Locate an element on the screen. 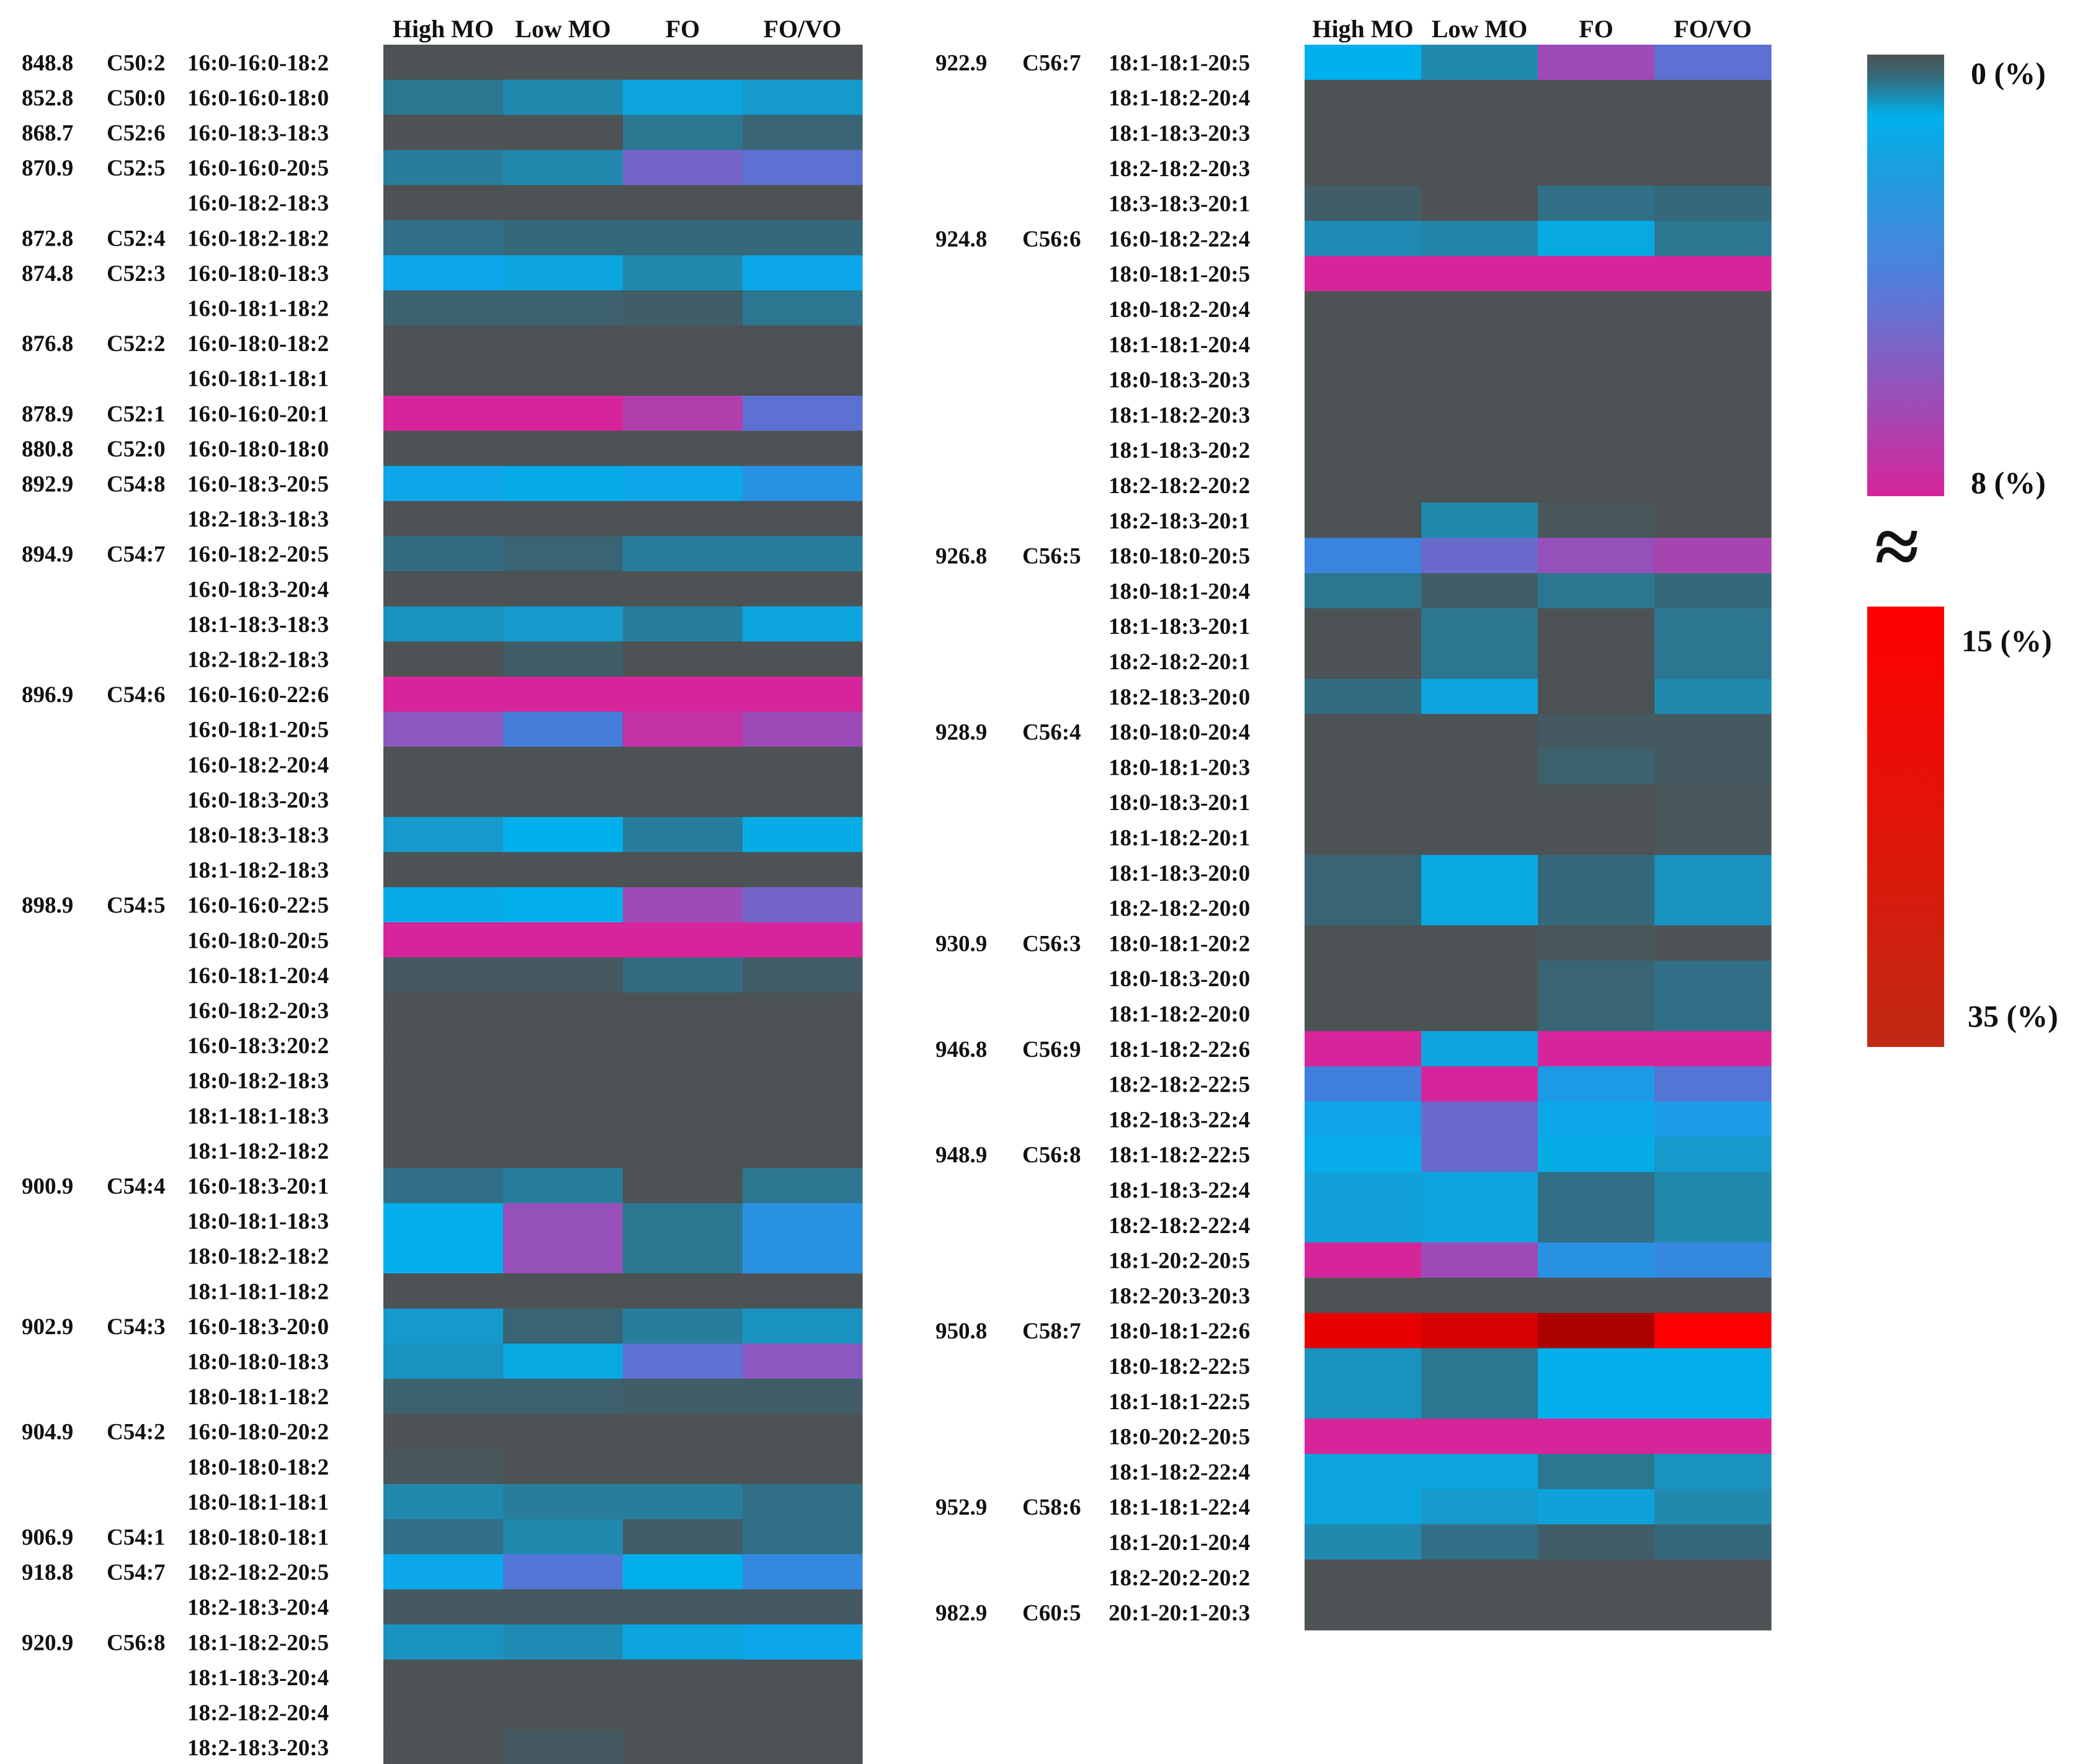  row-species-label: 16:0-16:0-22:5 is located at coordinates (258, 906).